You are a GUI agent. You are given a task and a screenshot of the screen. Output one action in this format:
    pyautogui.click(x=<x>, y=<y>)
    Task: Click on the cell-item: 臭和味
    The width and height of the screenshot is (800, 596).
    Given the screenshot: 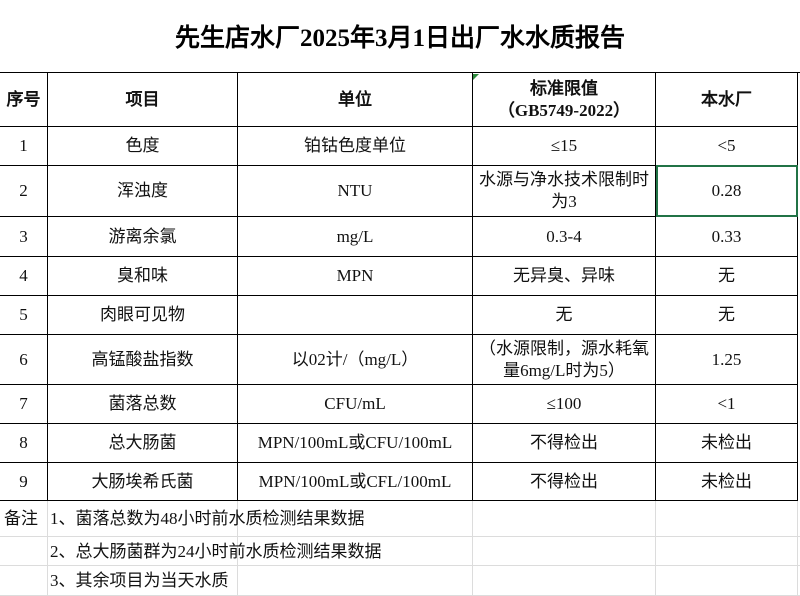 What is the action you would take?
    pyautogui.click(x=143, y=276)
    